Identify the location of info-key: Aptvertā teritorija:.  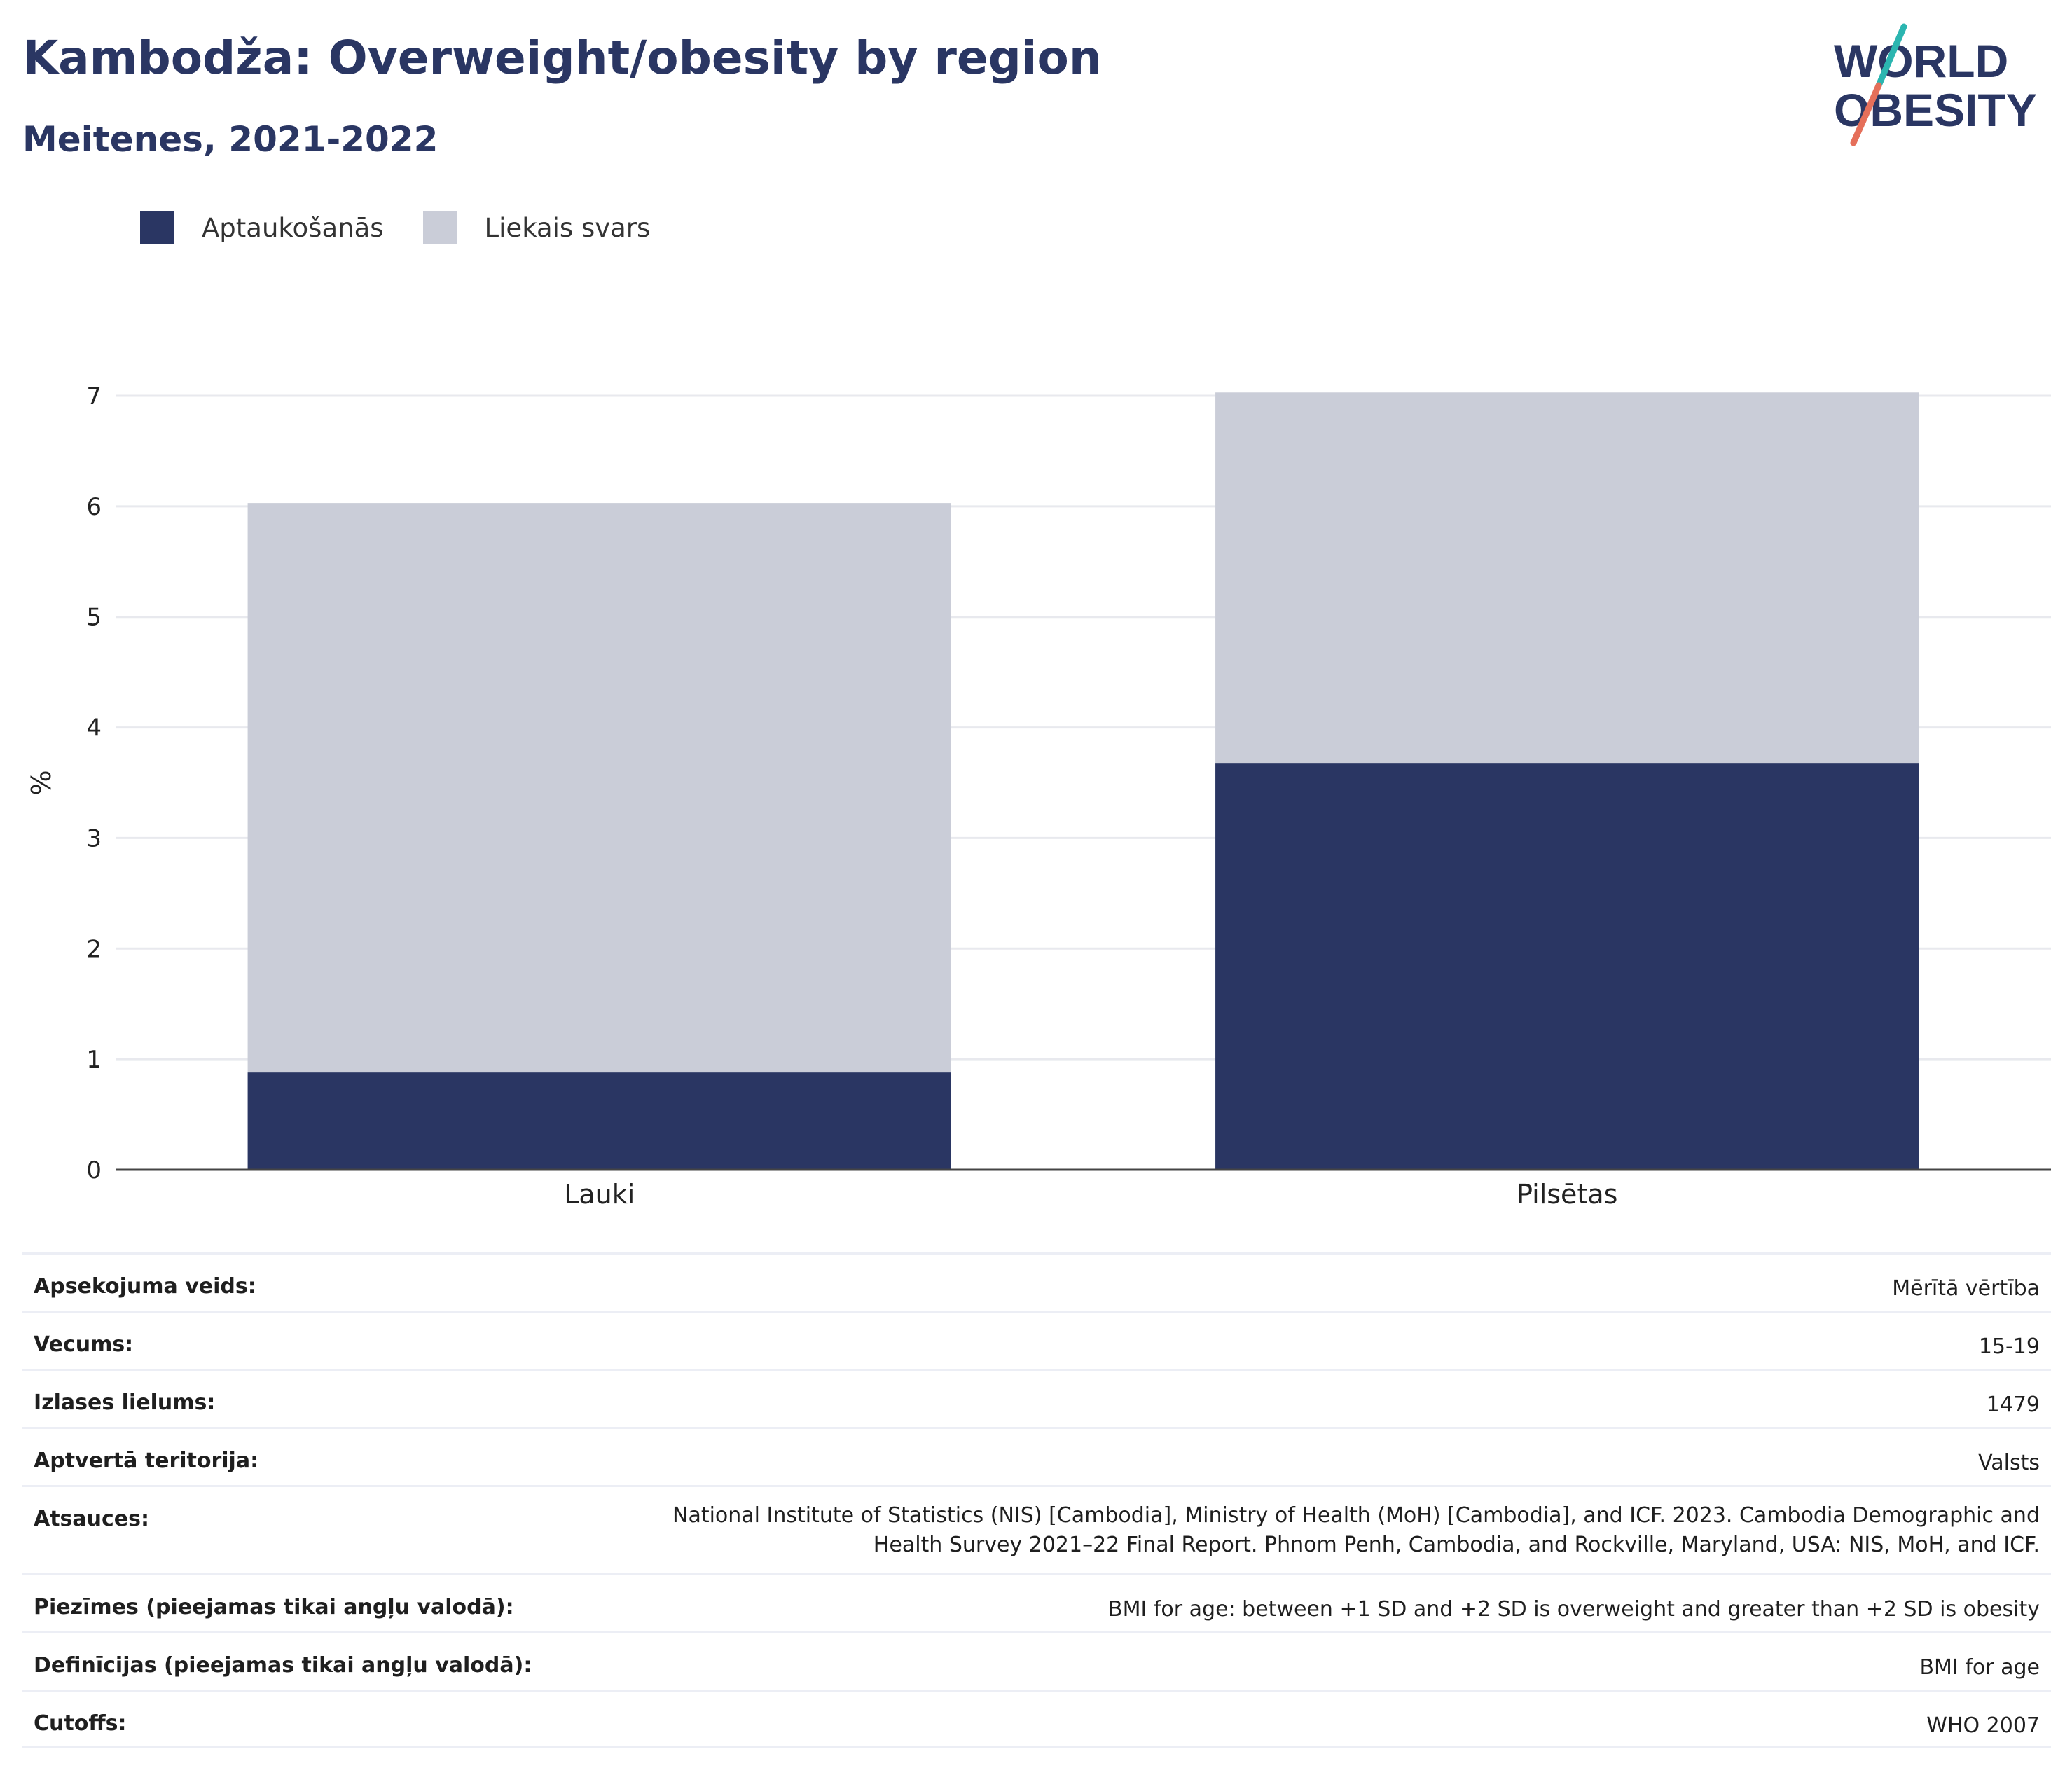
(146, 1461).